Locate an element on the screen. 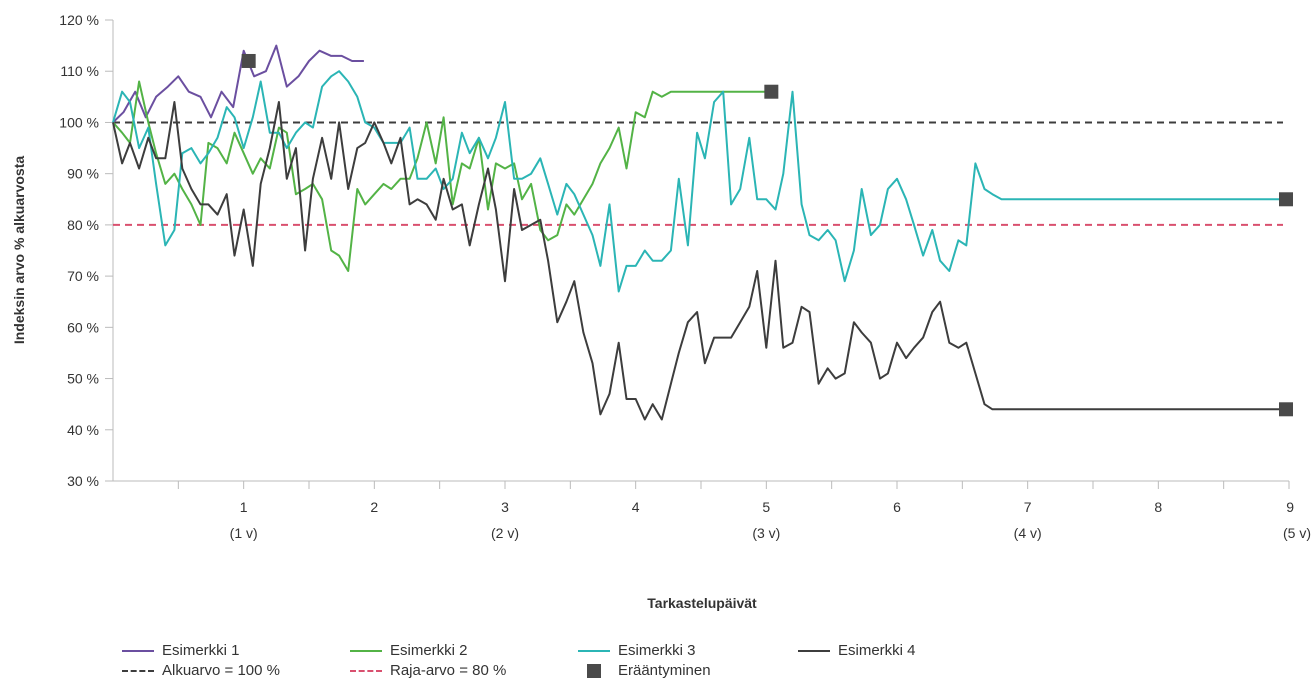  legend-item-esimerkki-4: Esimerkki 4 is located at coordinates (857, 650).